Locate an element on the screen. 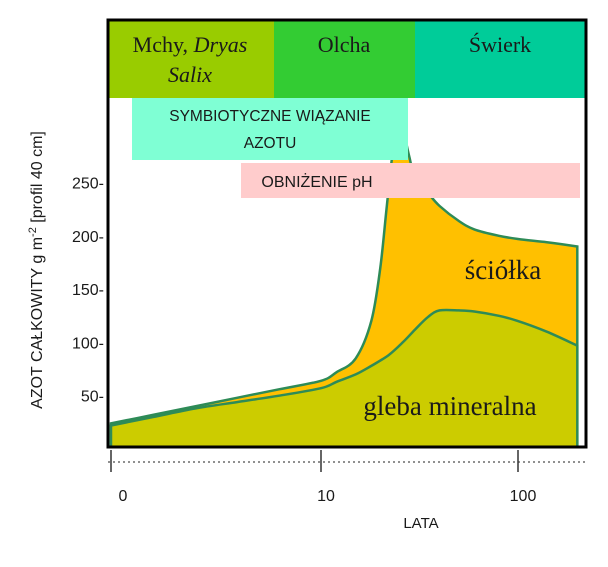 The image size is (608, 567). x-axis-ticks: 0 10 100 is located at coordinates (323, 477).